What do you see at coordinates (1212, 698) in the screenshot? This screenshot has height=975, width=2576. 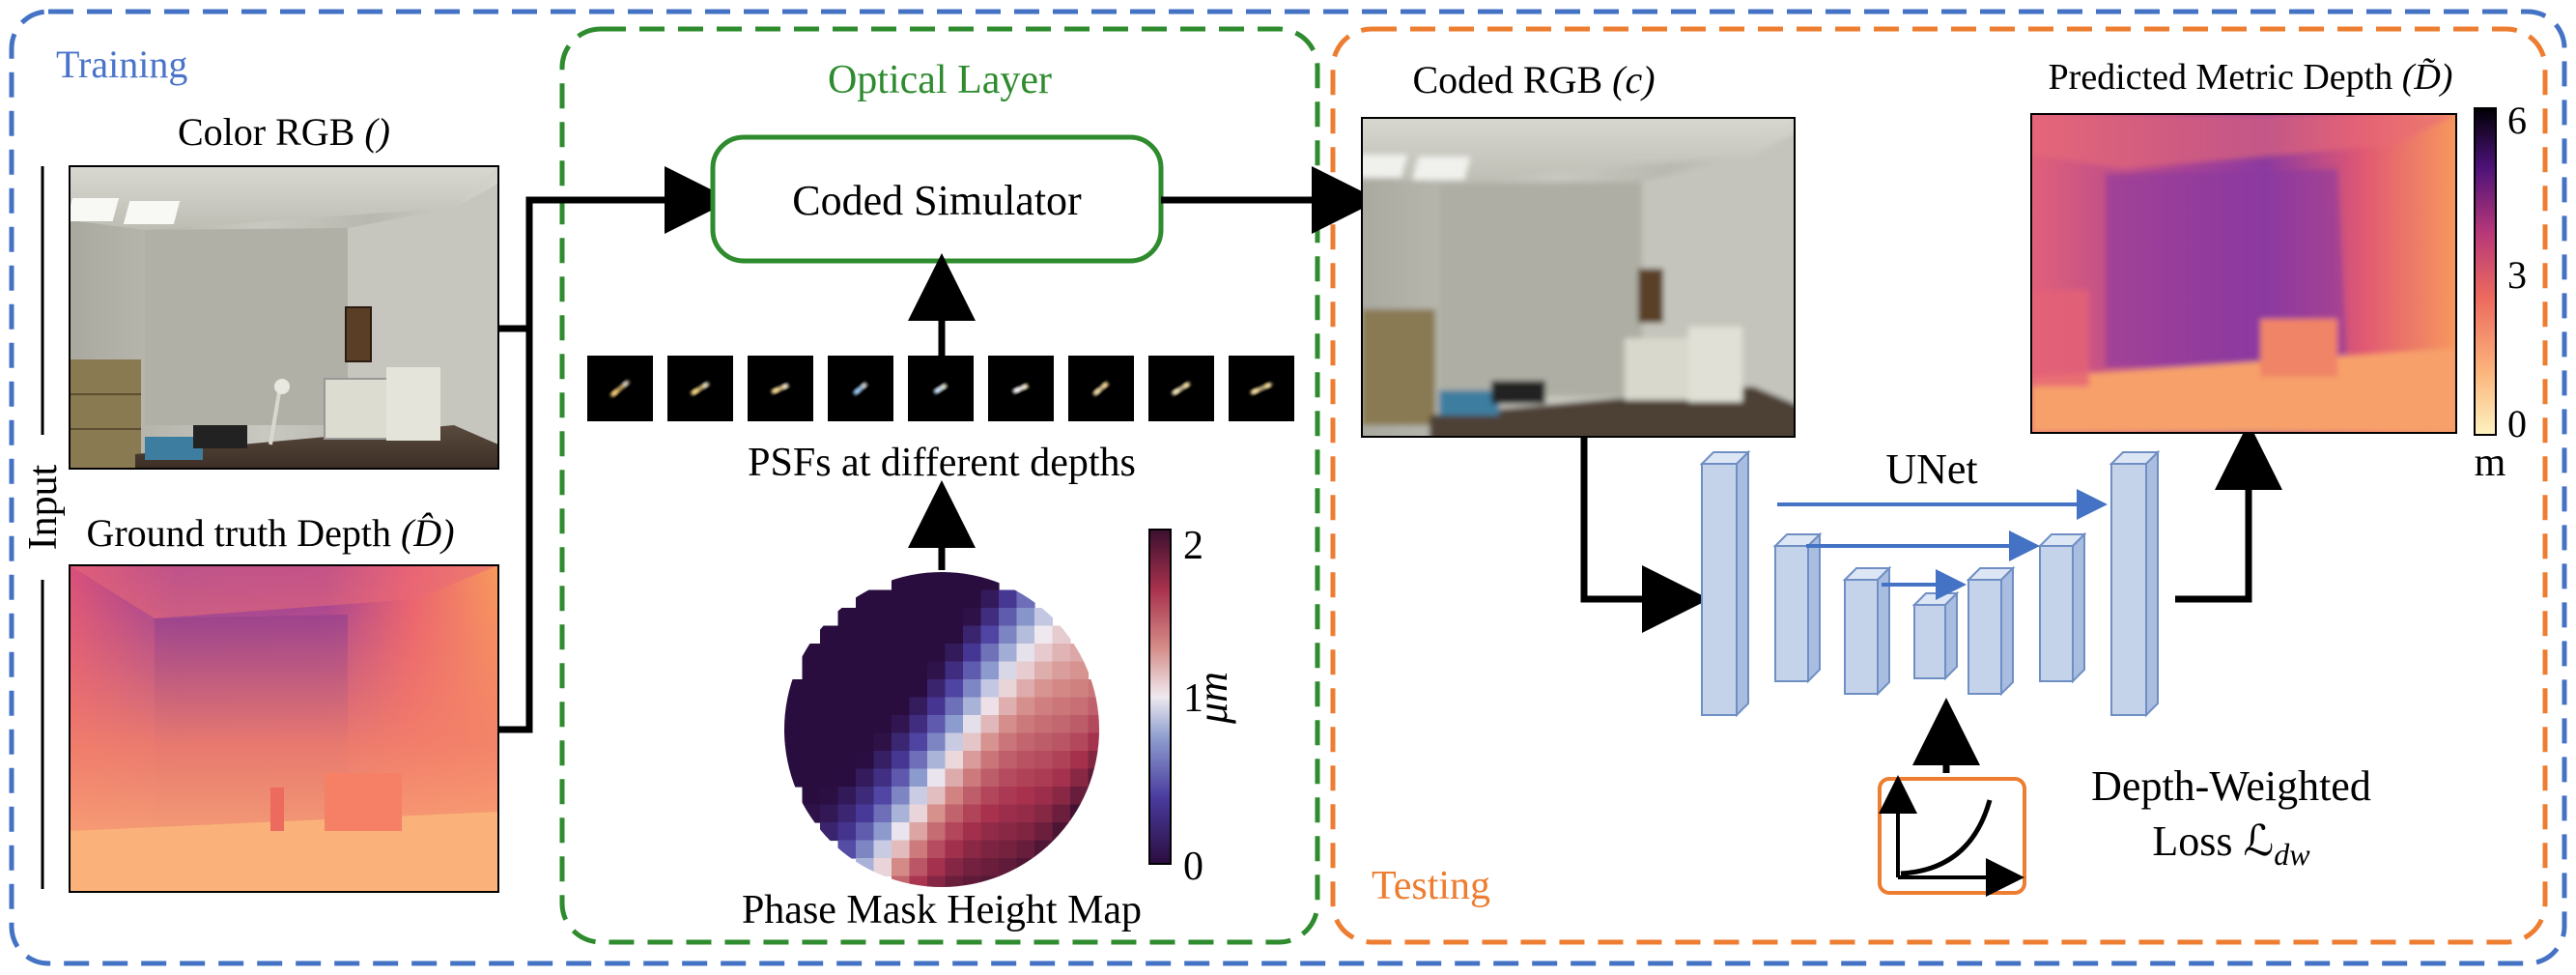 I see `phase-colorbar-unit: μm` at bounding box center [1212, 698].